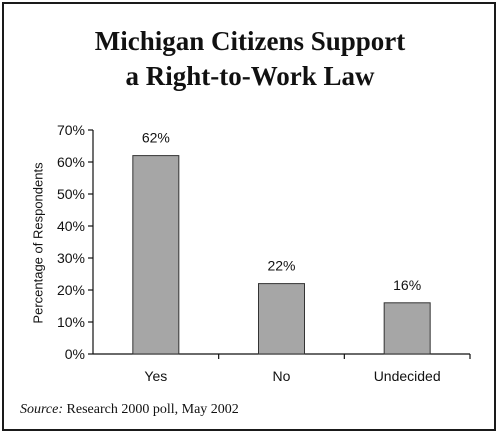 Image resolution: width=500 pixels, height=435 pixels. What do you see at coordinates (75, 354) in the screenshot?
I see `y-tick-label: 0%` at bounding box center [75, 354].